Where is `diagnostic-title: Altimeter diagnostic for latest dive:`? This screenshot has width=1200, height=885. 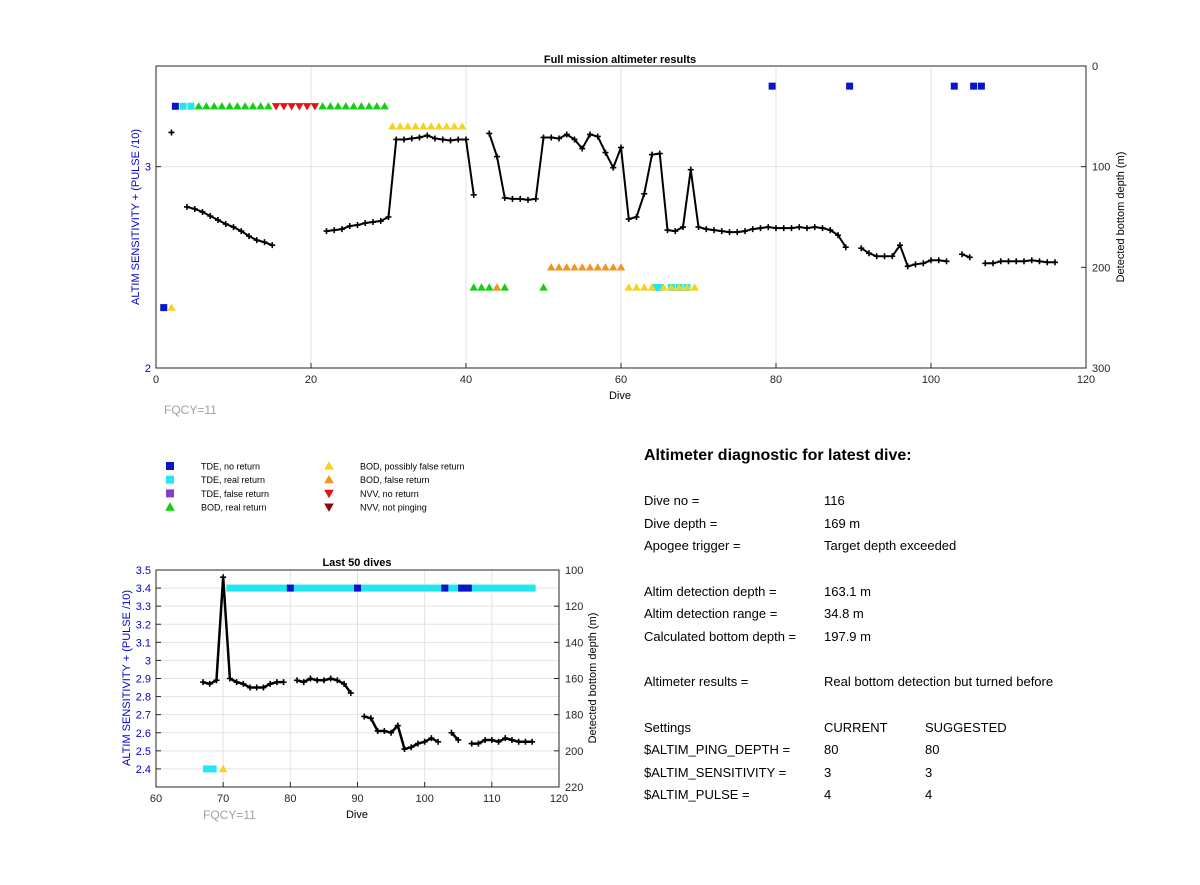
diagnostic-title: Altimeter diagnostic for latest dive: is located at coordinates (778, 455).